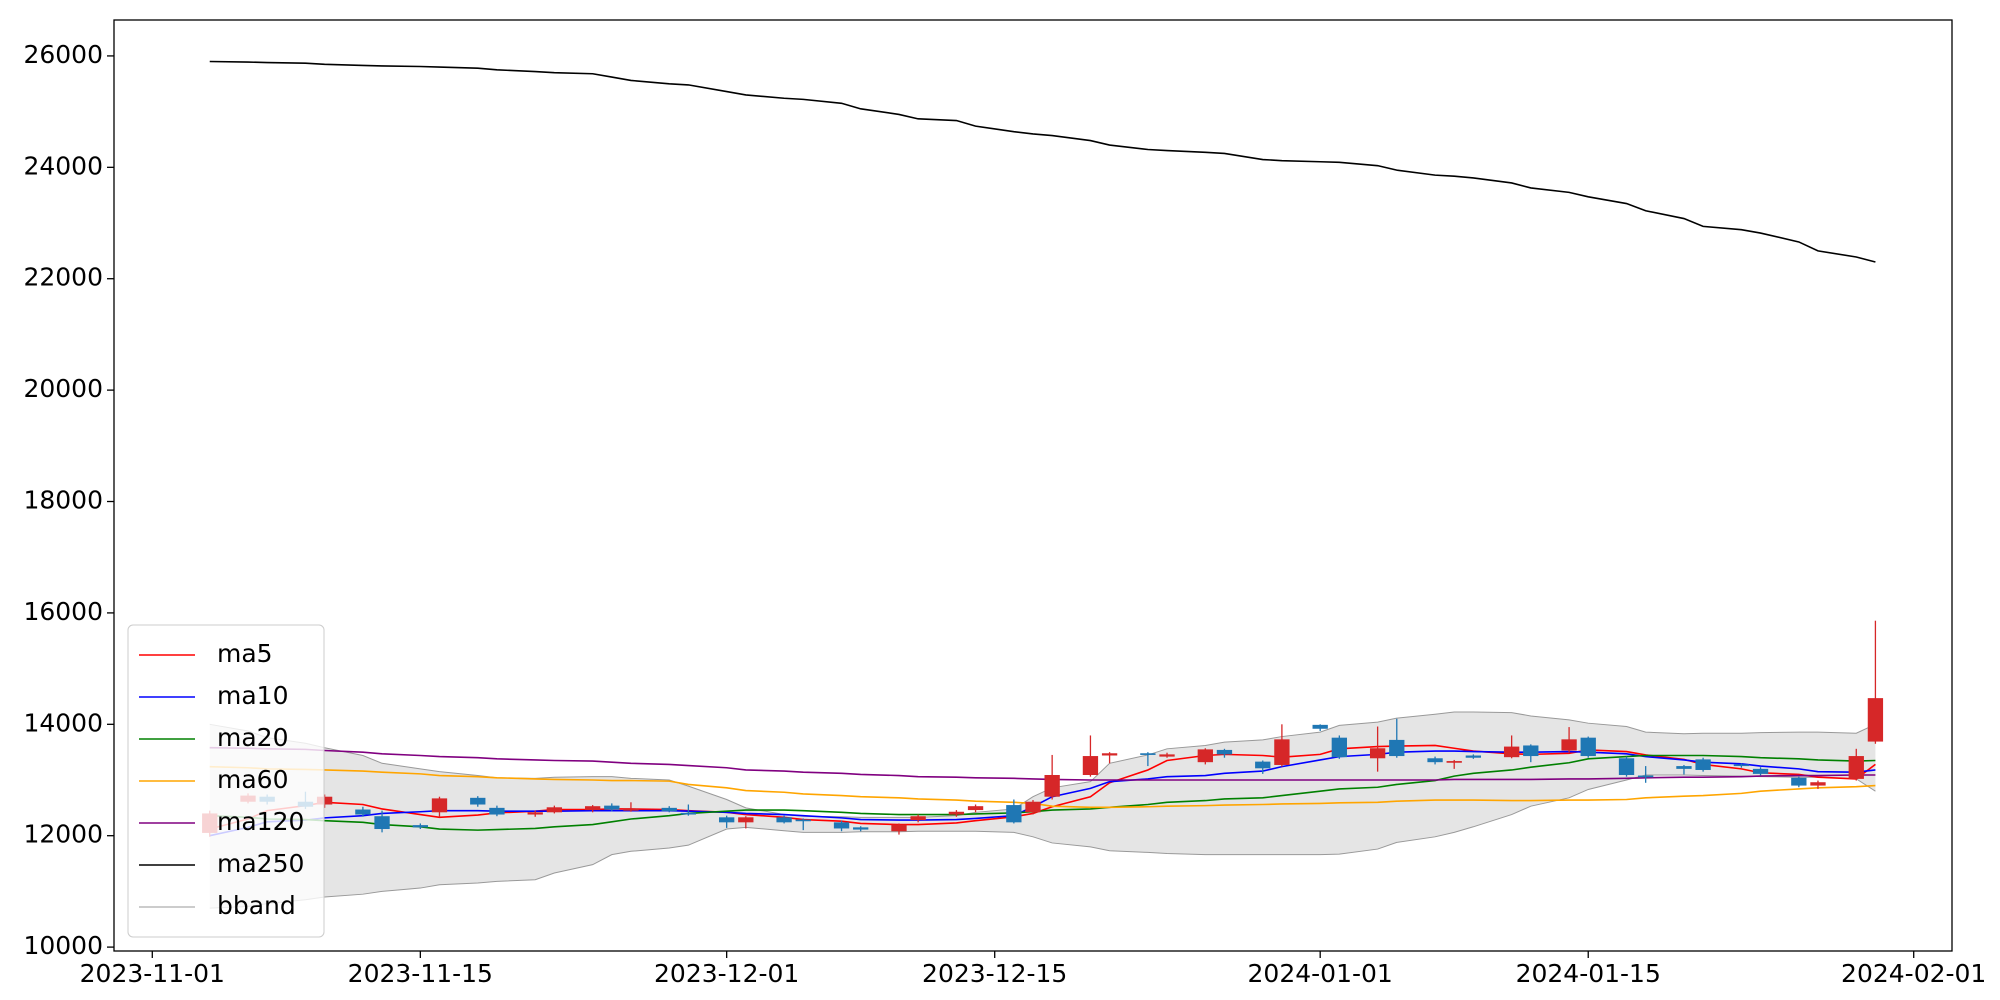 This screenshot has height=1000, width=2000. What do you see at coordinates (63, 165) in the screenshot?
I see `y-tick-label: 24000` at bounding box center [63, 165].